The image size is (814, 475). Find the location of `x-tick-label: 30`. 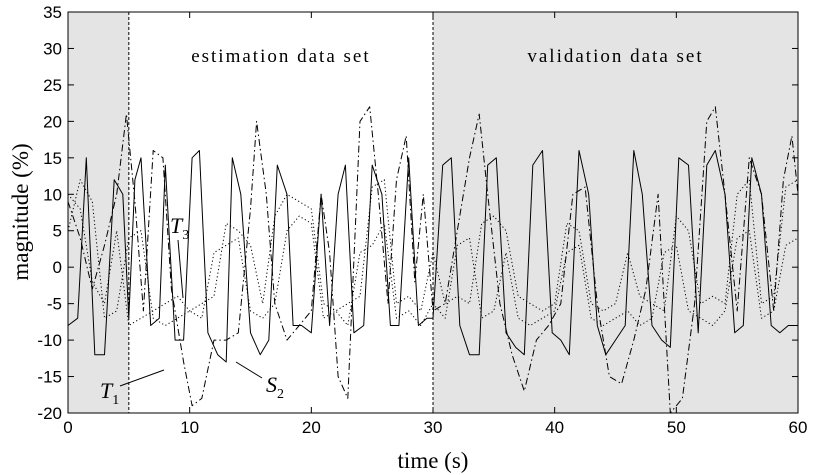

x-tick-label: 30 is located at coordinates (433, 427).